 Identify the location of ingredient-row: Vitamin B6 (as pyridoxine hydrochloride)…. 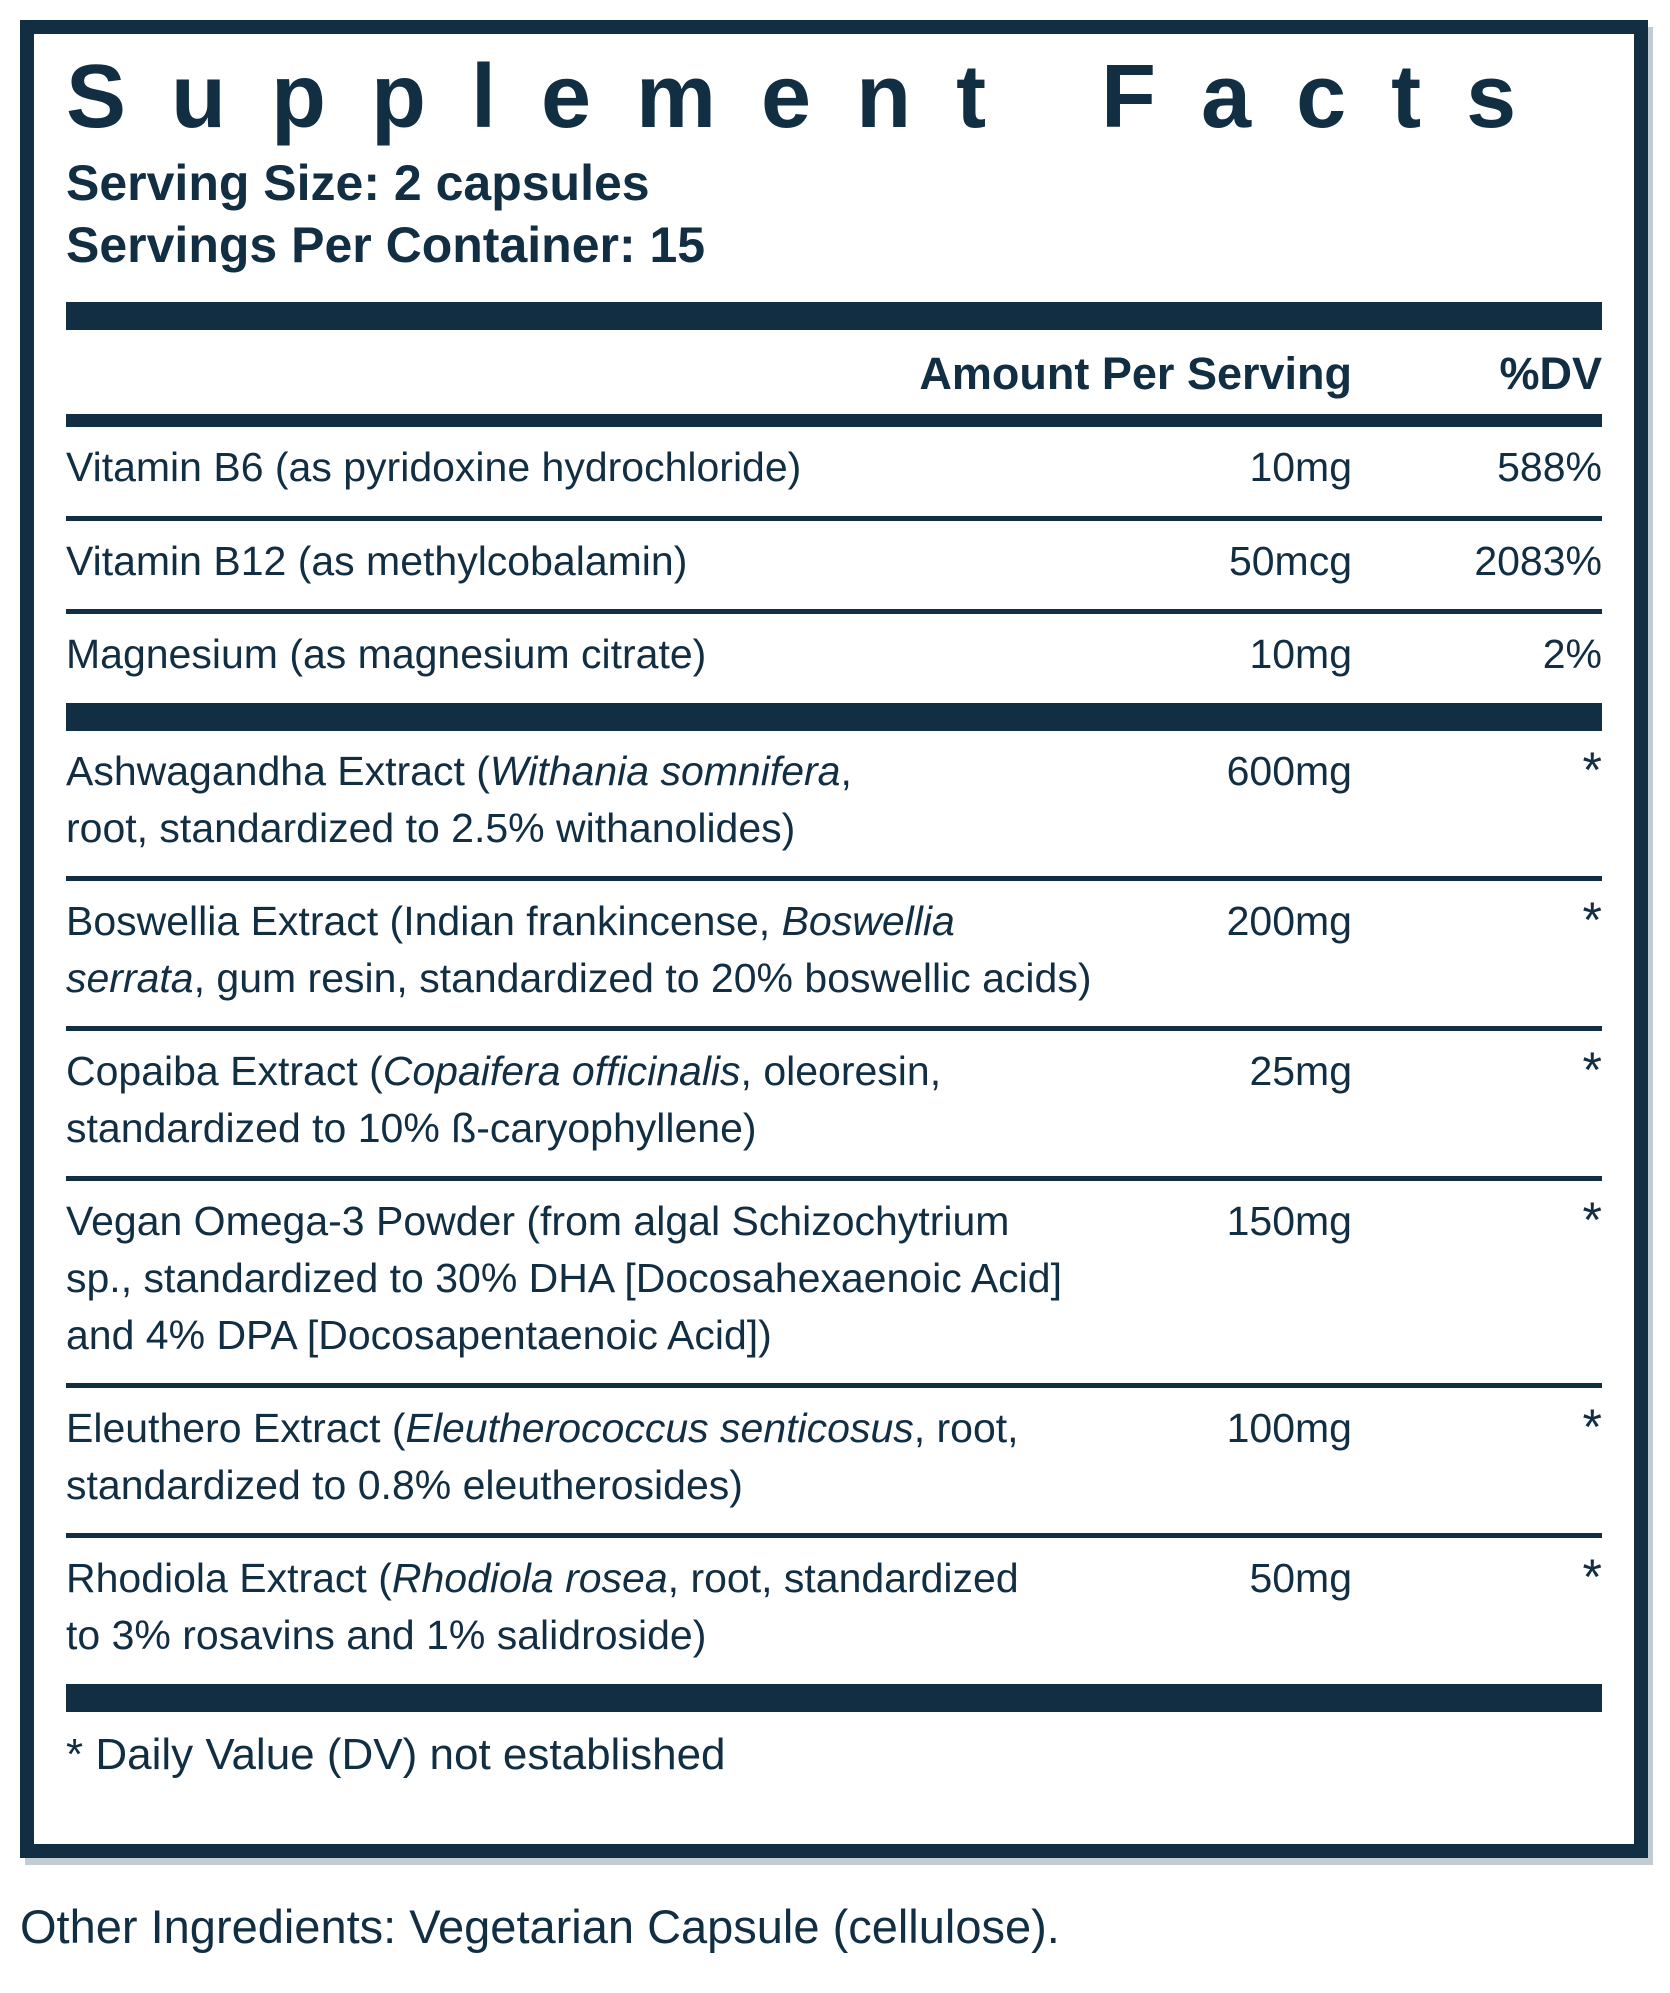
(834, 471).